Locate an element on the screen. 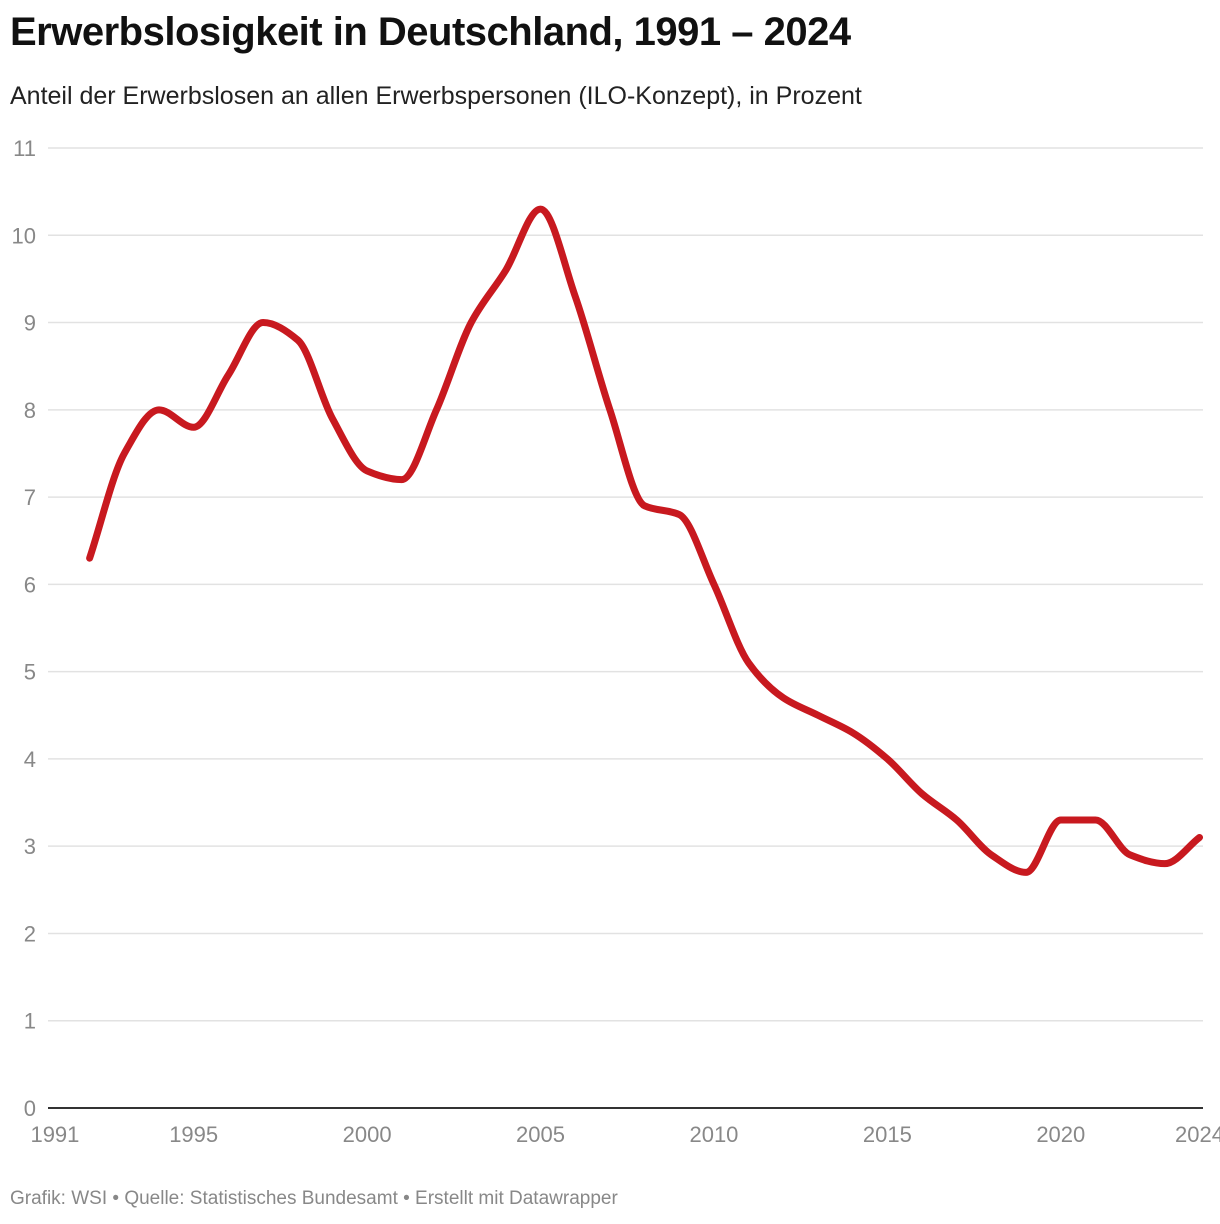 The height and width of the screenshot is (1224, 1220). data-point-2020 is located at coordinates (1061, 820).